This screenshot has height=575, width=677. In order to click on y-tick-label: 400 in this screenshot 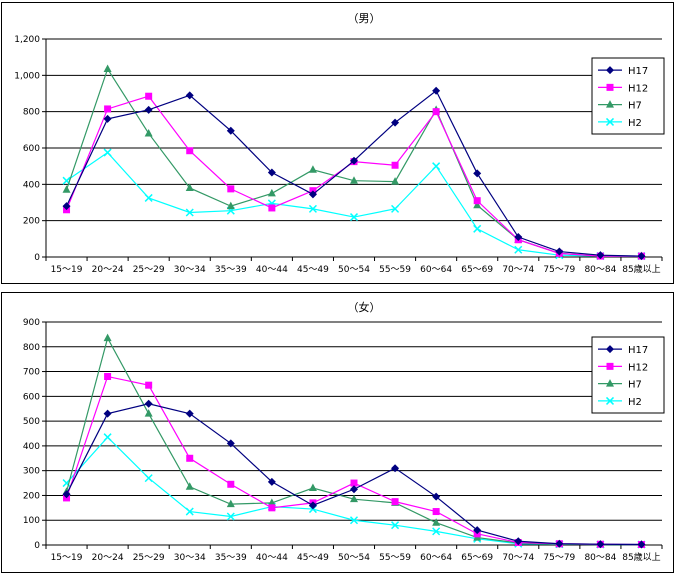, I will do `click(31, 447)`.